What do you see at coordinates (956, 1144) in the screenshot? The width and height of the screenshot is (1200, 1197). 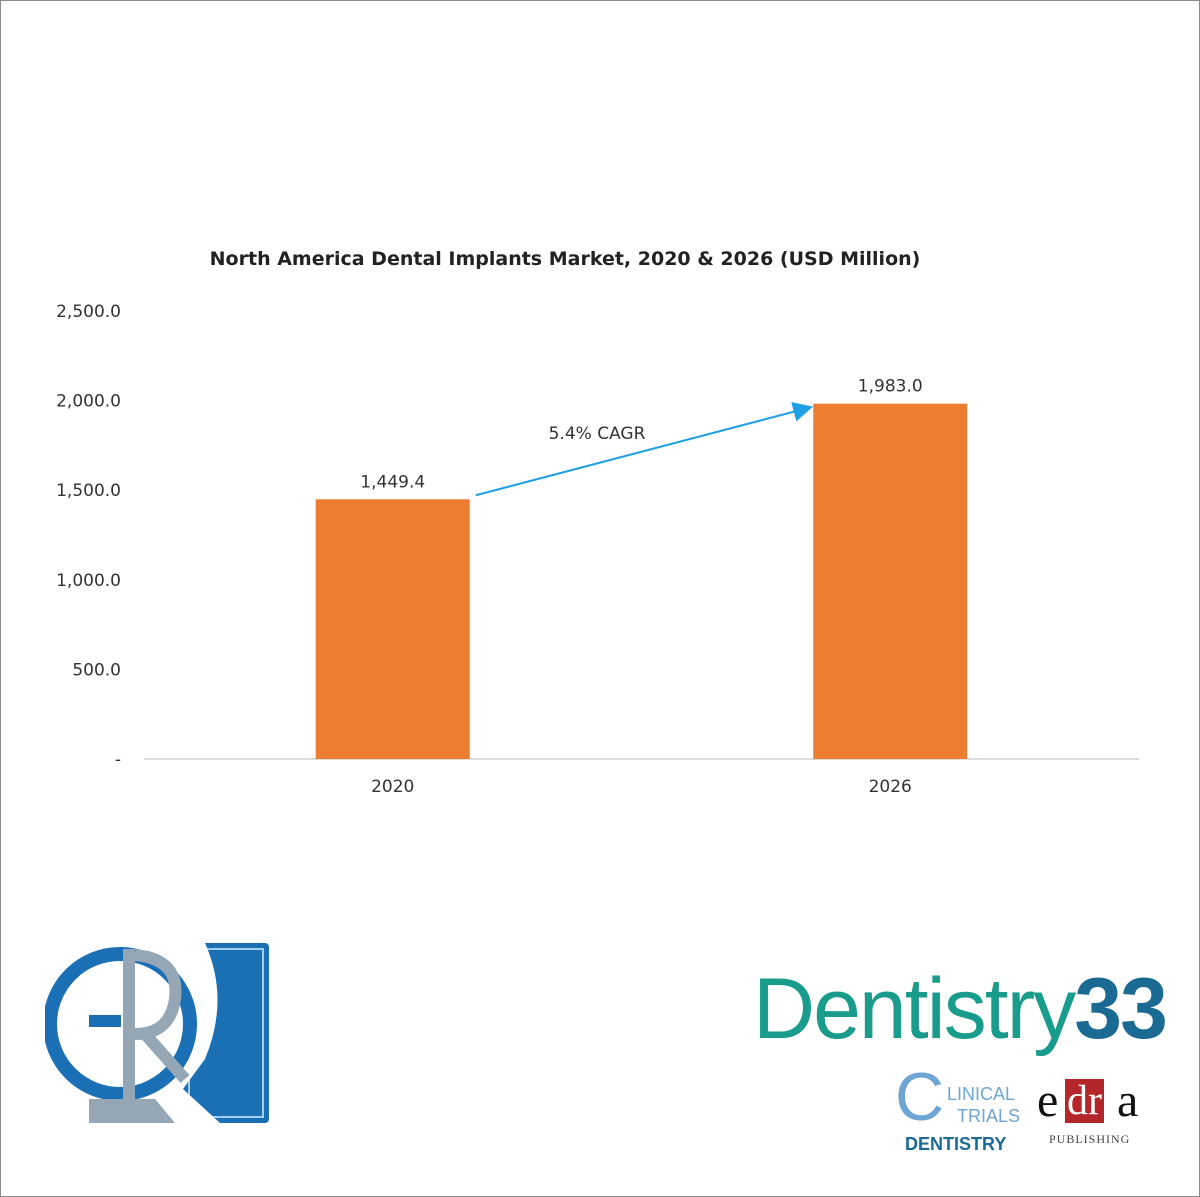 I see `ct-line3: DENTISTRY` at bounding box center [956, 1144].